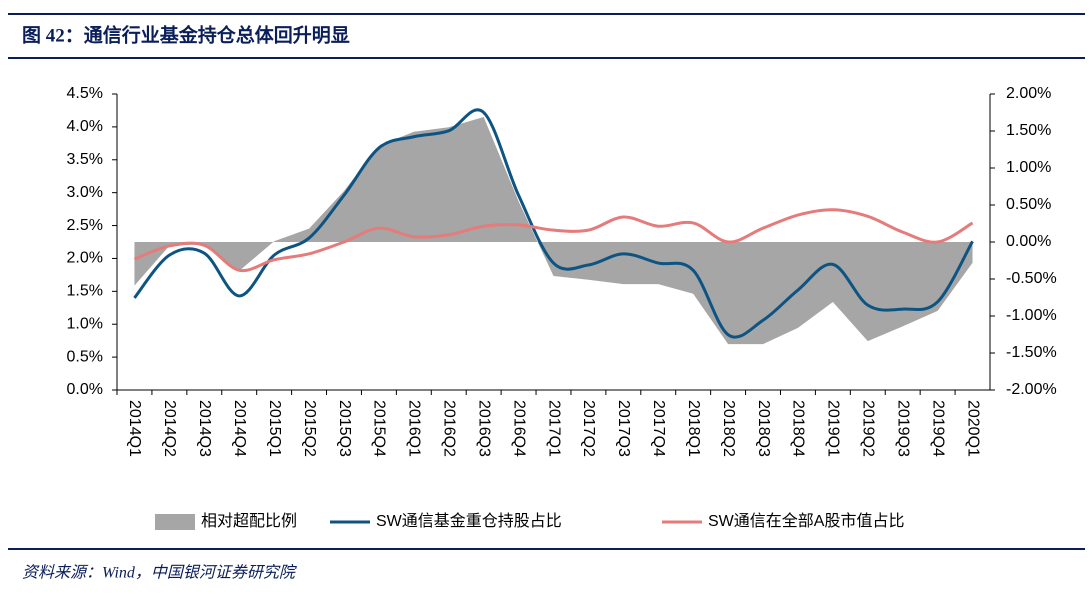  What do you see at coordinates (186, 34) in the screenshot?
I see `chart-title: 图 42：通信行业基金持仓总体回升明显` at bounding box center [186, 34].